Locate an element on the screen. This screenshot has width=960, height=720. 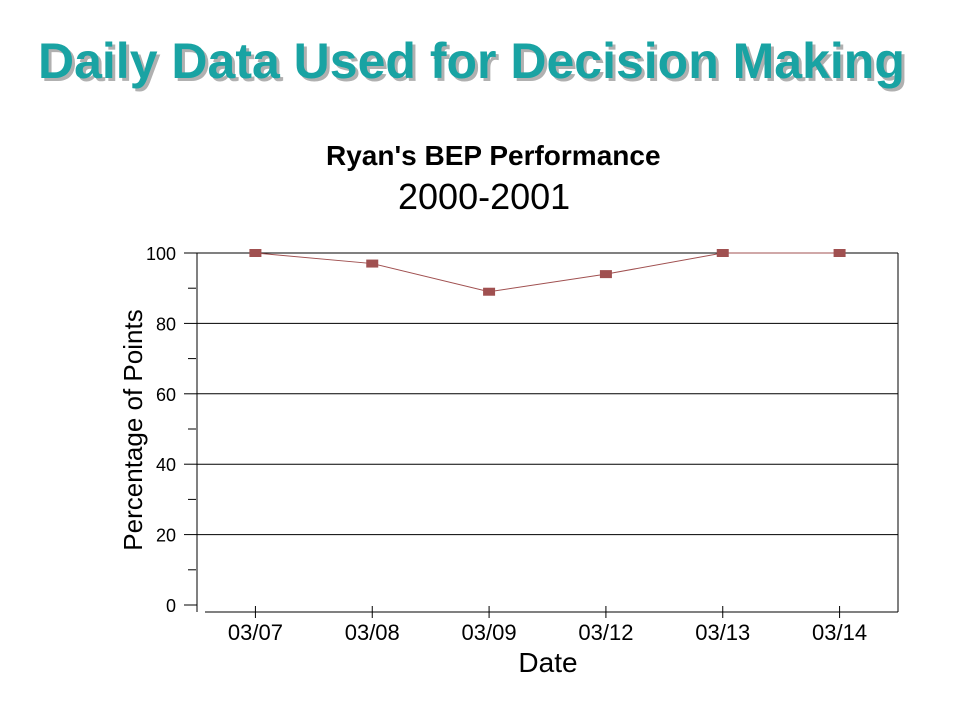
slide-title: Daily Data Used for Decision Making is located at coordinates (471, 61).